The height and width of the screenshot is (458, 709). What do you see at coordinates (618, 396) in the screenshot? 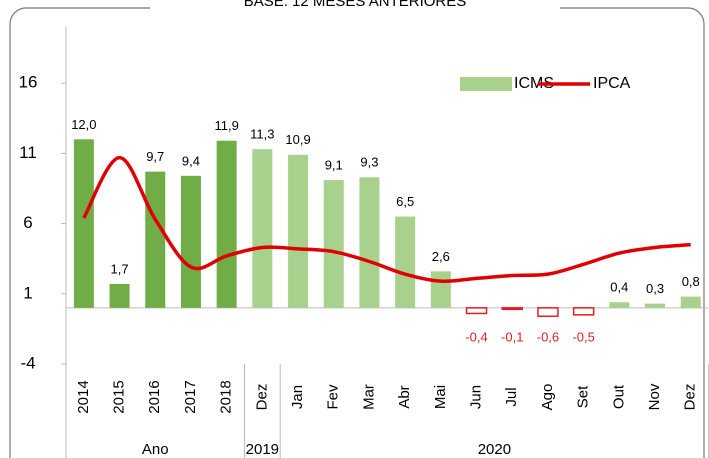
I see `x-tick-label: Out` at bounding box center [618, 396].